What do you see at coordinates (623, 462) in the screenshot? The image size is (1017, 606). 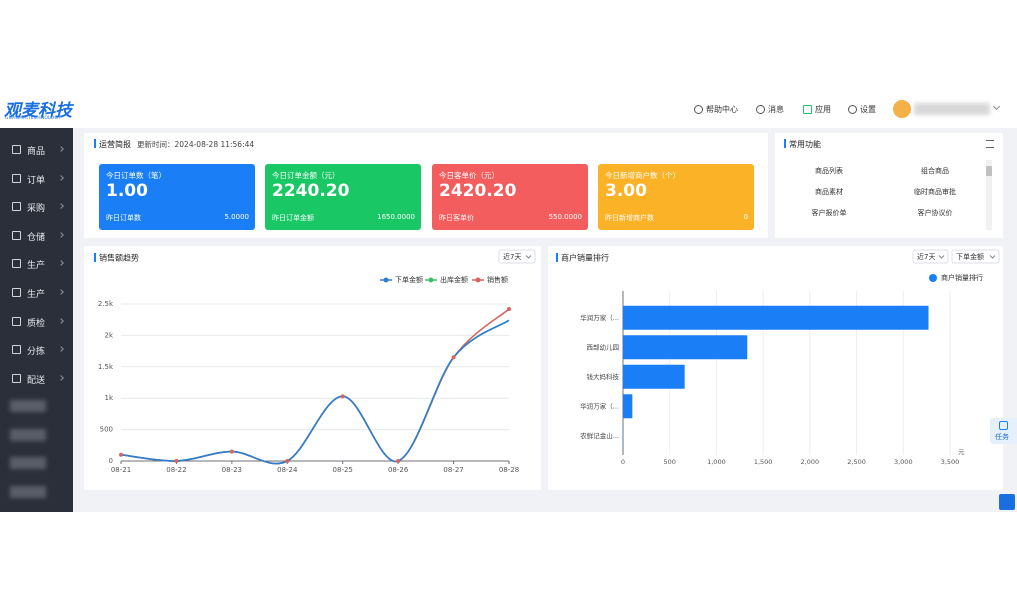 I see `x-tick-label: 0` at bounding box center [623, 462].